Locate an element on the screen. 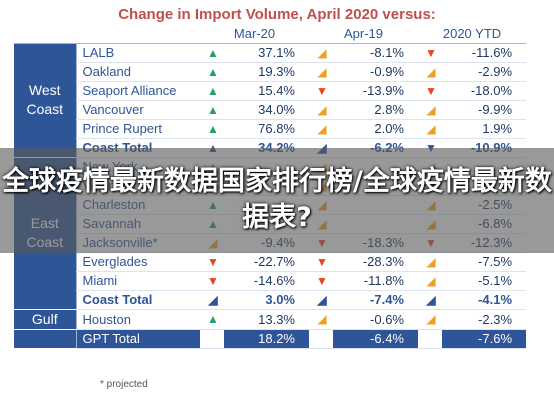 This screenshot has height=400, width=554. value-cell: 18.2% is located at coordinates (266, 339).